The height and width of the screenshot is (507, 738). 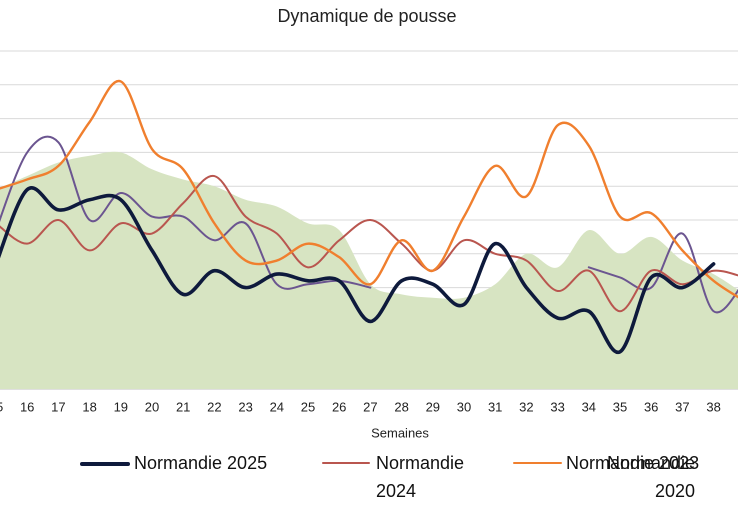 What do you see at coordinates (245, 406) in the screenshot?
I see `x-tick-label: 23` at bounding box center [245, 406].